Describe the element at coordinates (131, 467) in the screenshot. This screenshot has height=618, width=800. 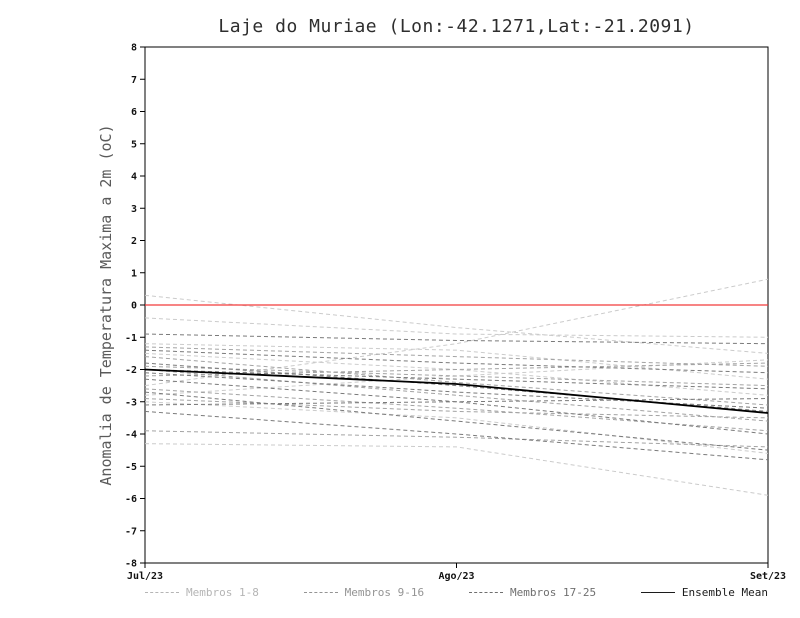
I see `y-tick-label: -5` at that location.